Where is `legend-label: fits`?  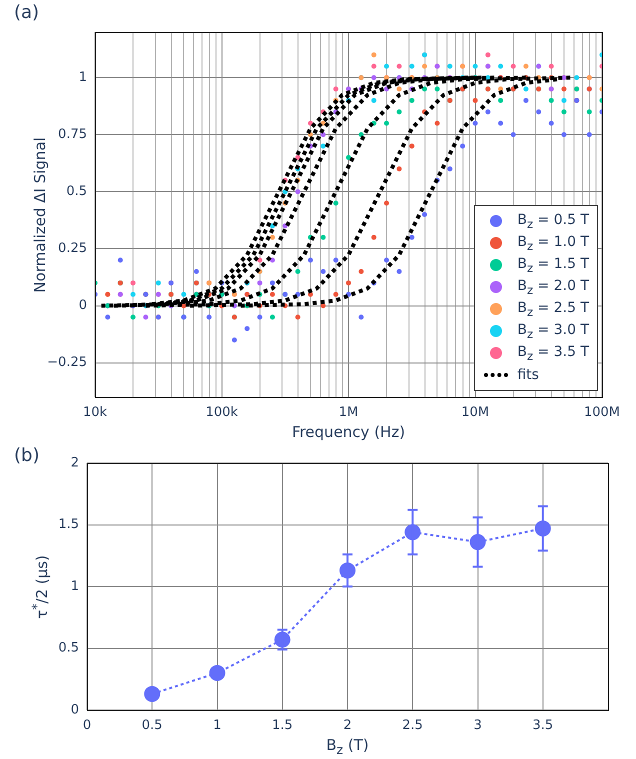 legend-label: fits is located at coordinates (528, 375).